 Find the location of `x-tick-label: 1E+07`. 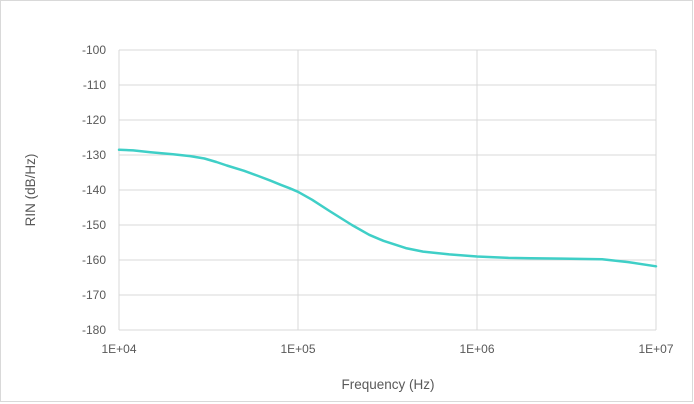

x-tick-label: 1E+07 is located at coordinates (655, 349).